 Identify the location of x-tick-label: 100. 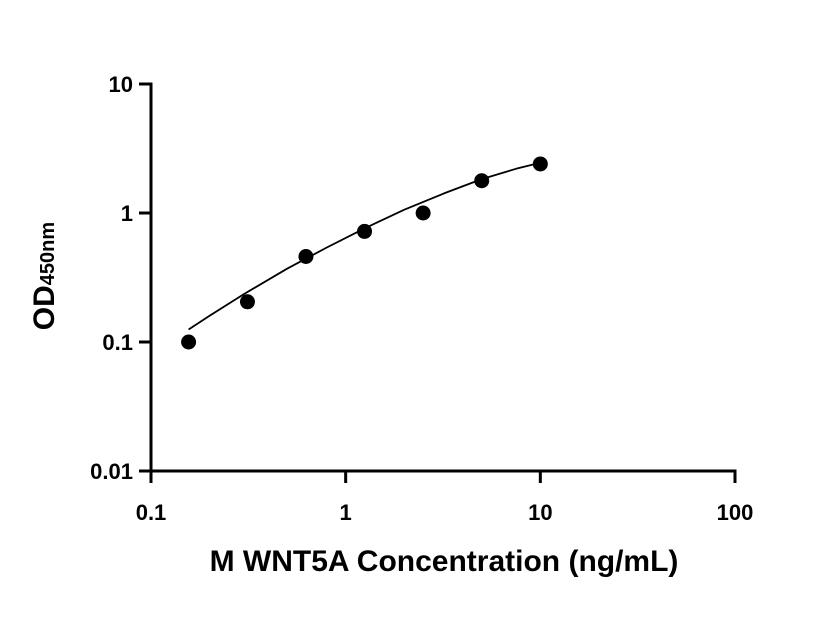
(735, 512).